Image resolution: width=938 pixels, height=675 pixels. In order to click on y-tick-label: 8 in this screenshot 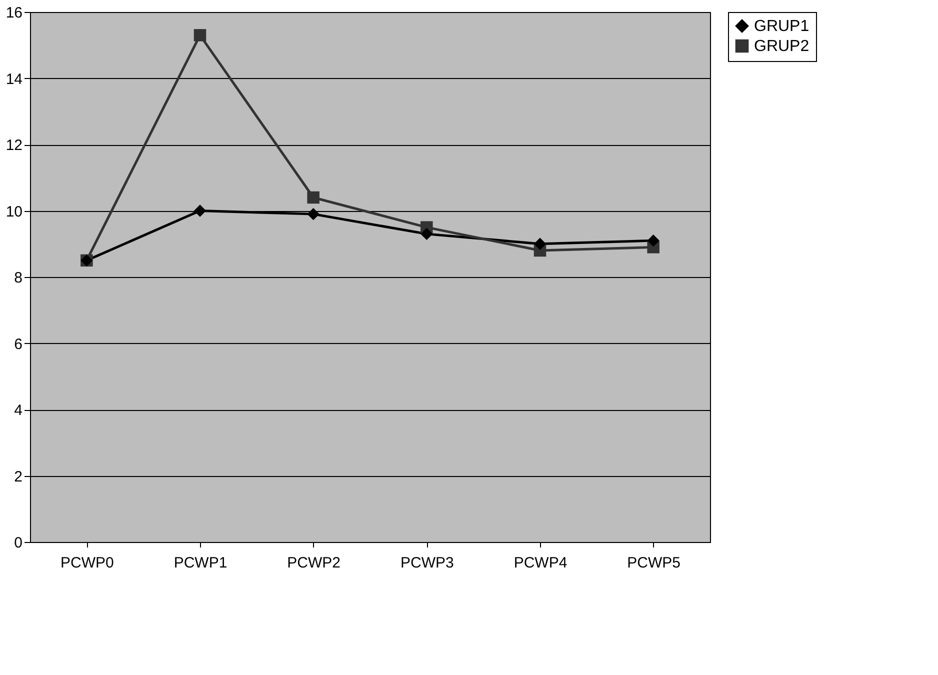, I will do `click(18, 278)`.